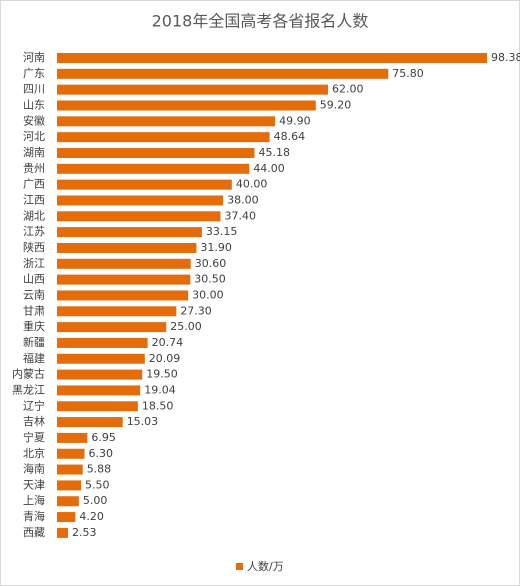 Image resolution: width=520 pixels, height=586 pixels. I want to click on data-label: 5.88, so click(99, 469).